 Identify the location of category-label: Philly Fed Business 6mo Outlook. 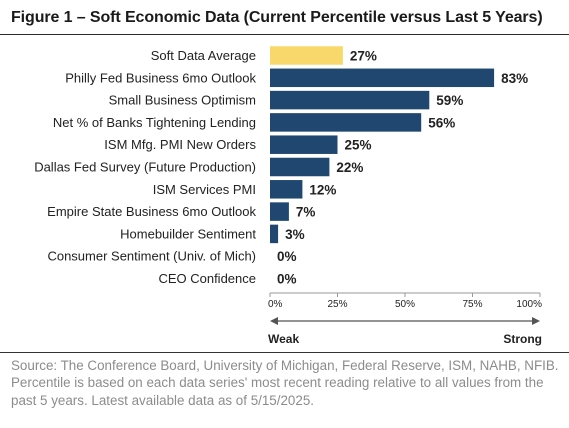
(160, 77).